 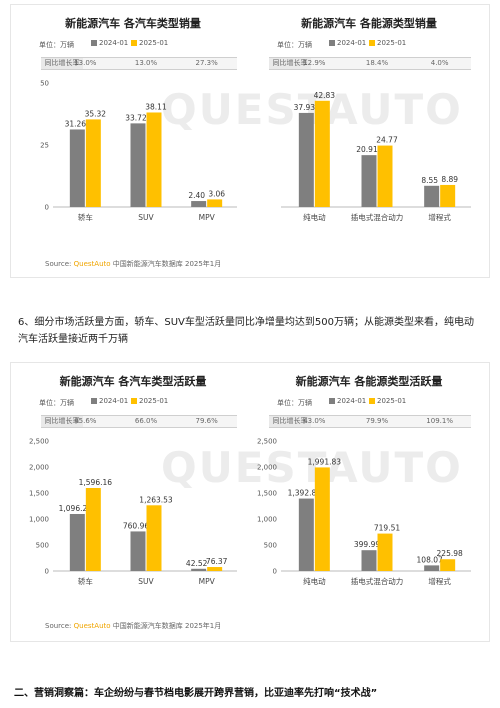 I want to click on growth-value: 66.0%, so click(x=146, y=421).